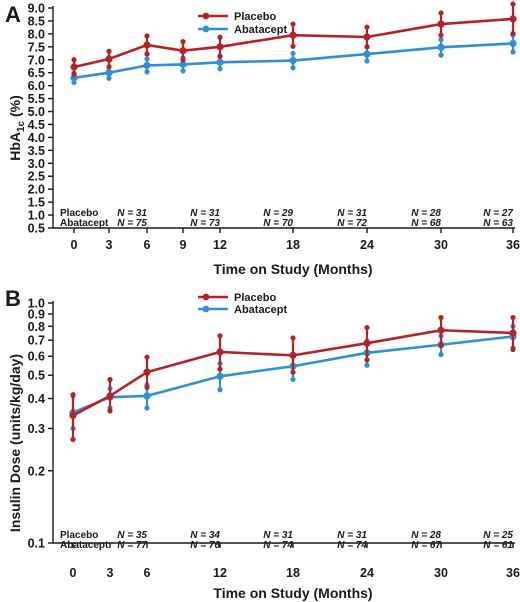 The width and height of the screenshot is (520, 602). Describe the element at coordinates (293, 39) in the screenshot. I see `series-placebo` at that location.